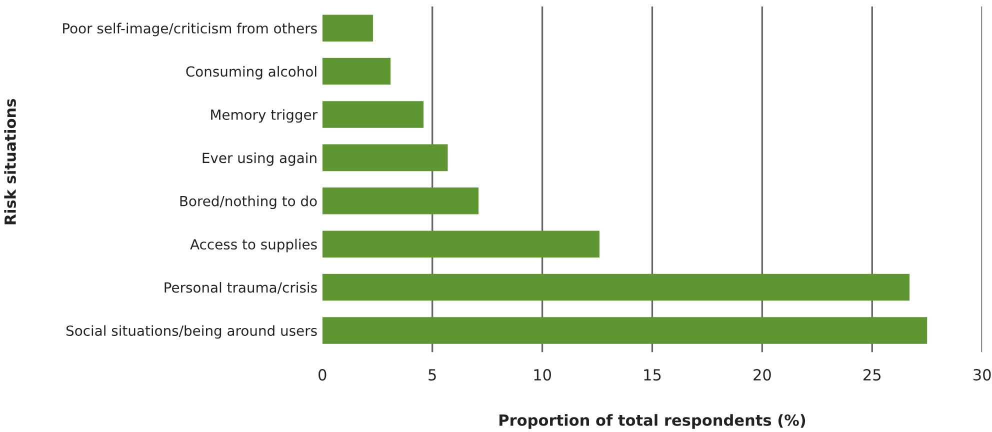 This screenshot has height=432, width=992. Describe the element at coordinates (251, 73) in the screenshot. I see `y-tick-label: Consuming alcohol` at that location.